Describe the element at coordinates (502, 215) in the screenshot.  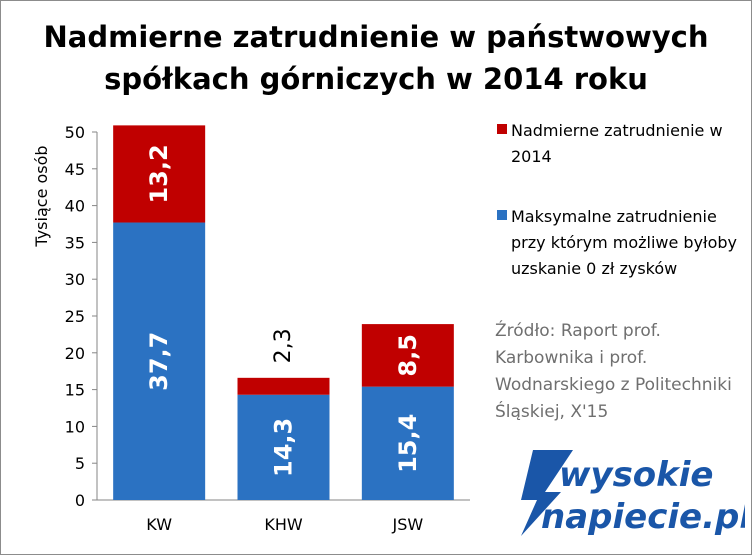
I see `legend-swatch-max` at that location.